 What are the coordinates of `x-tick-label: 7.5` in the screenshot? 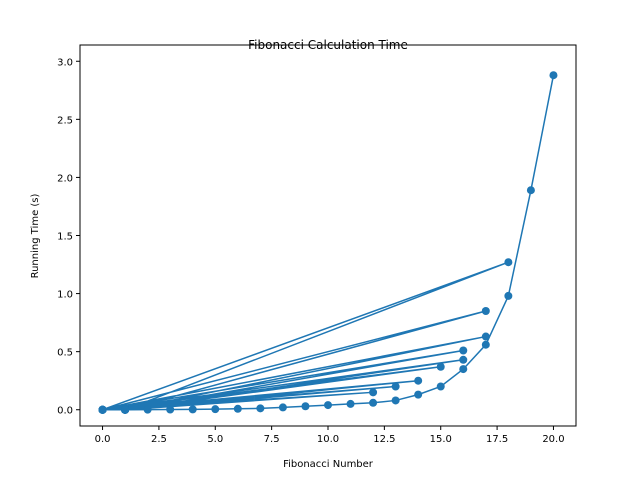 It's located at (272, 439).